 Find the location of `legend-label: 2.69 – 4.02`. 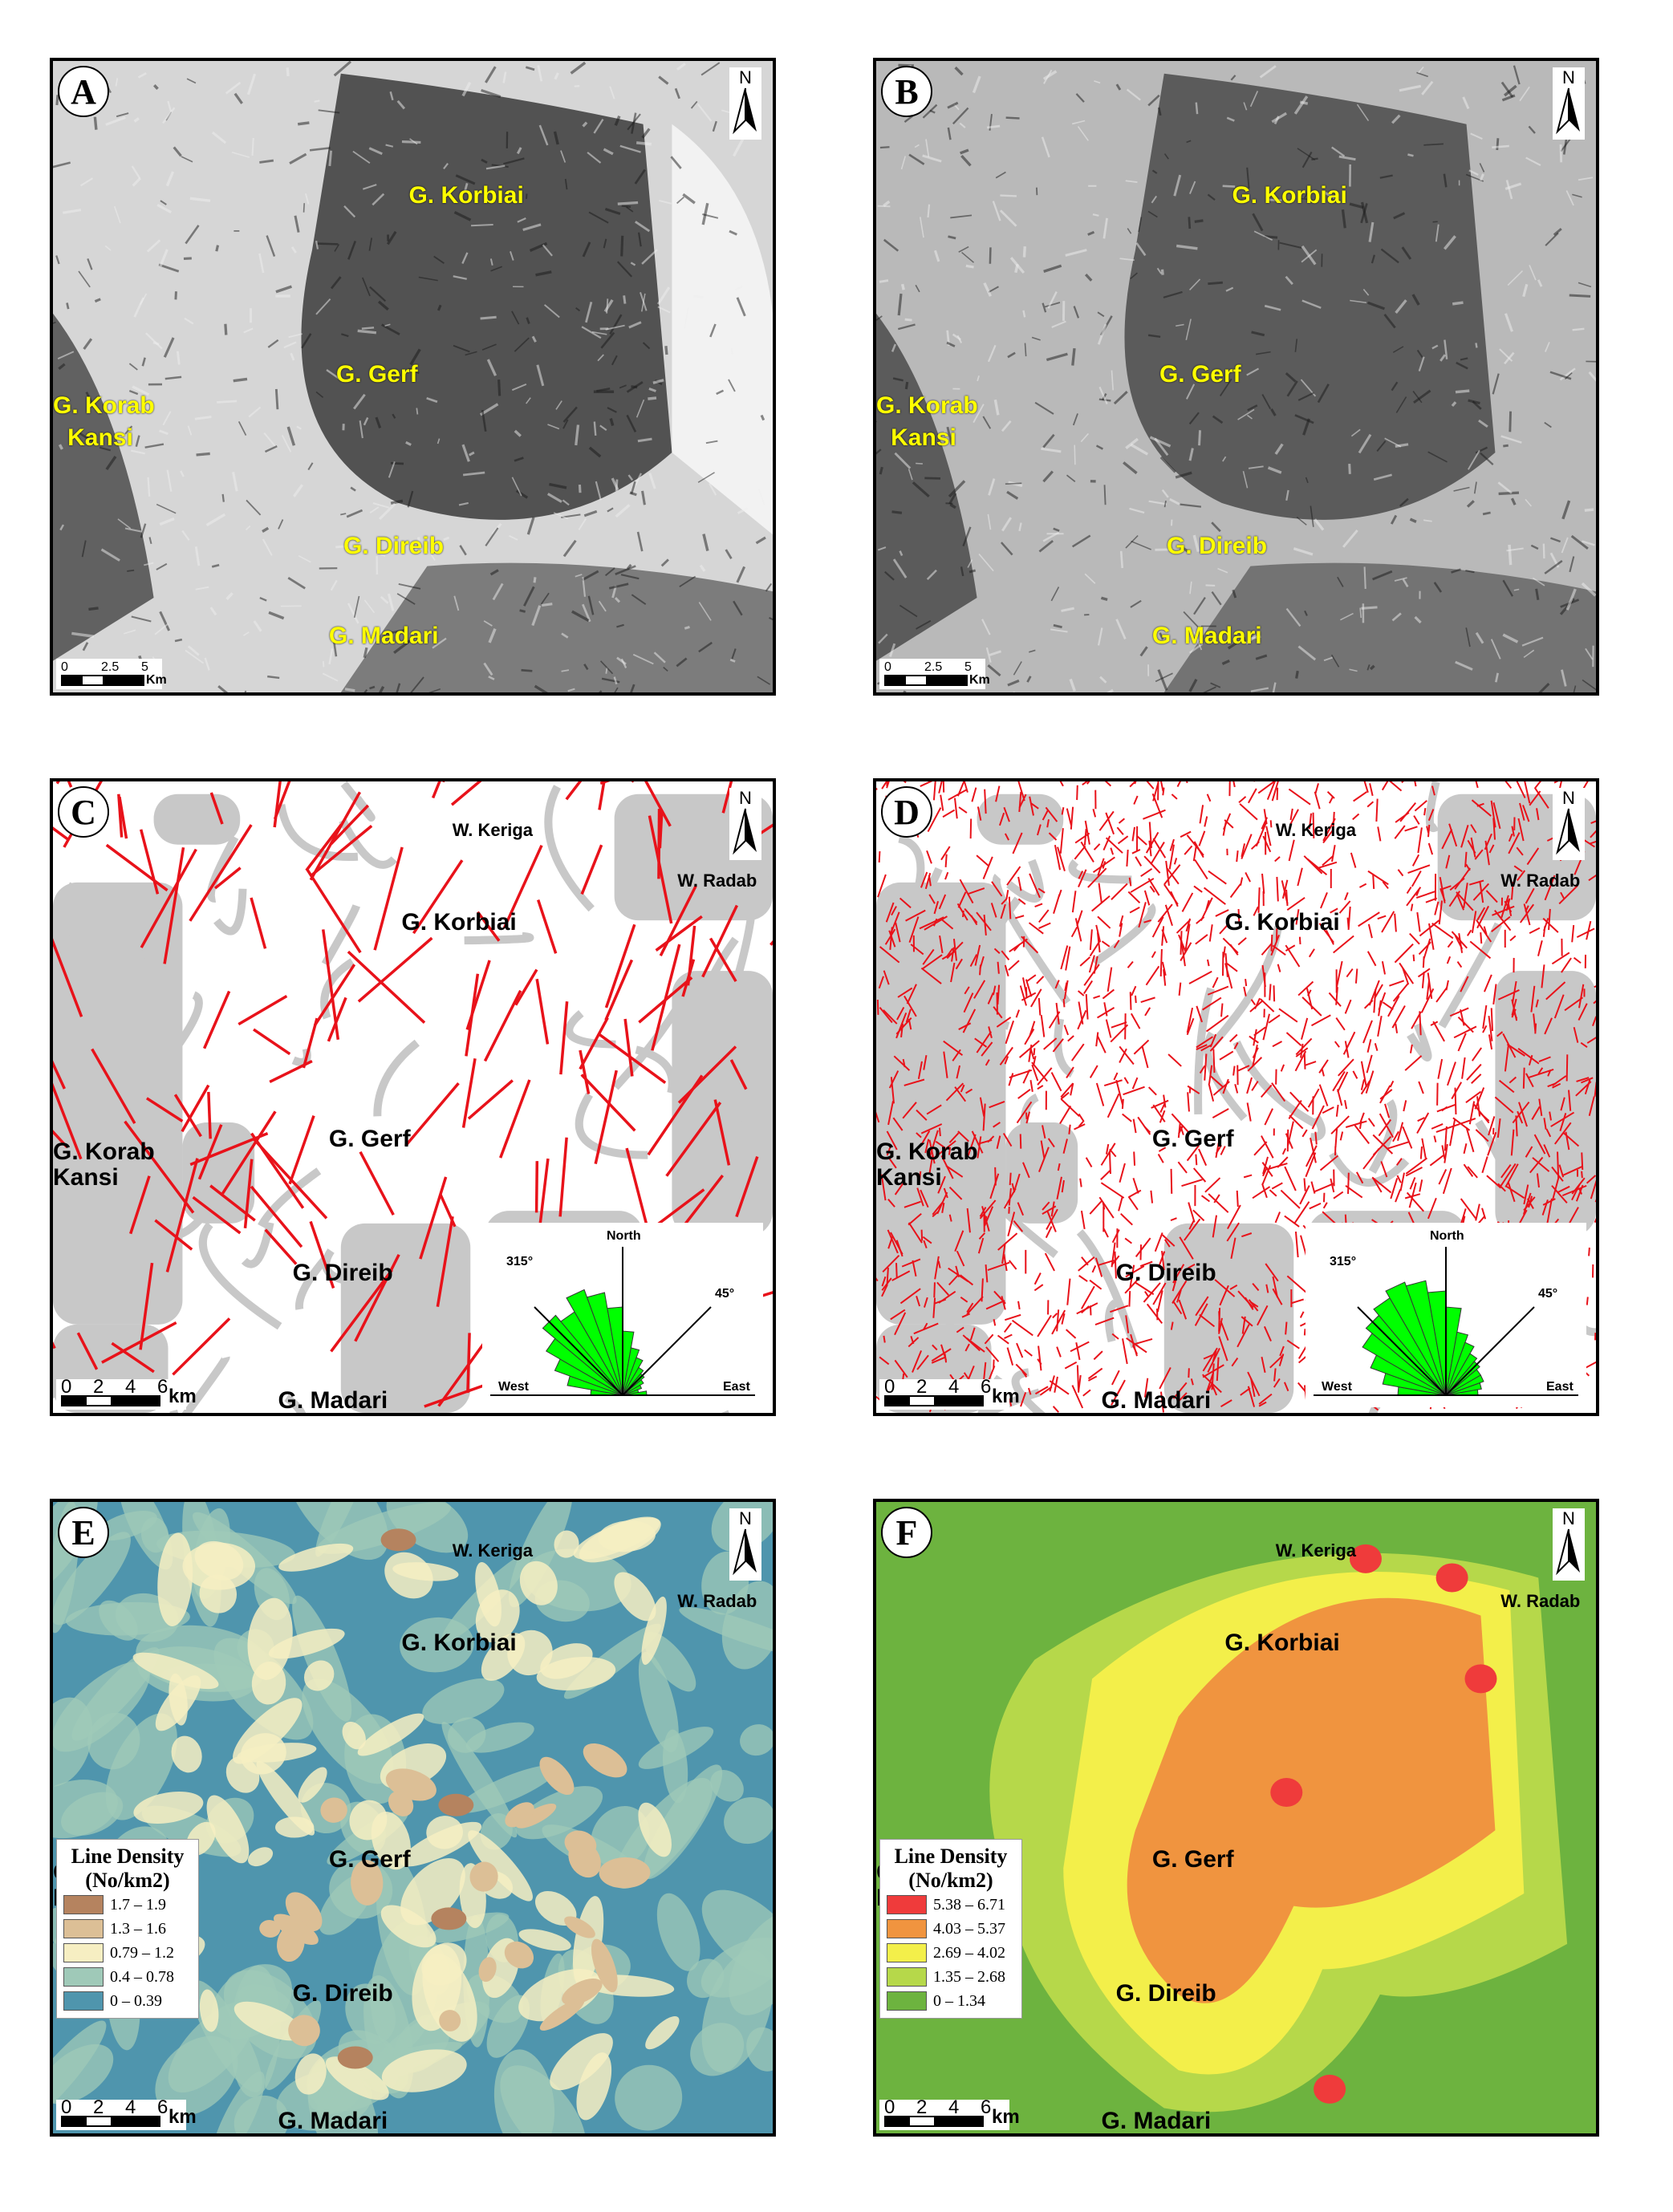

legend-label: 2.69 – 4.02 is located at coordinates (969, 1952).